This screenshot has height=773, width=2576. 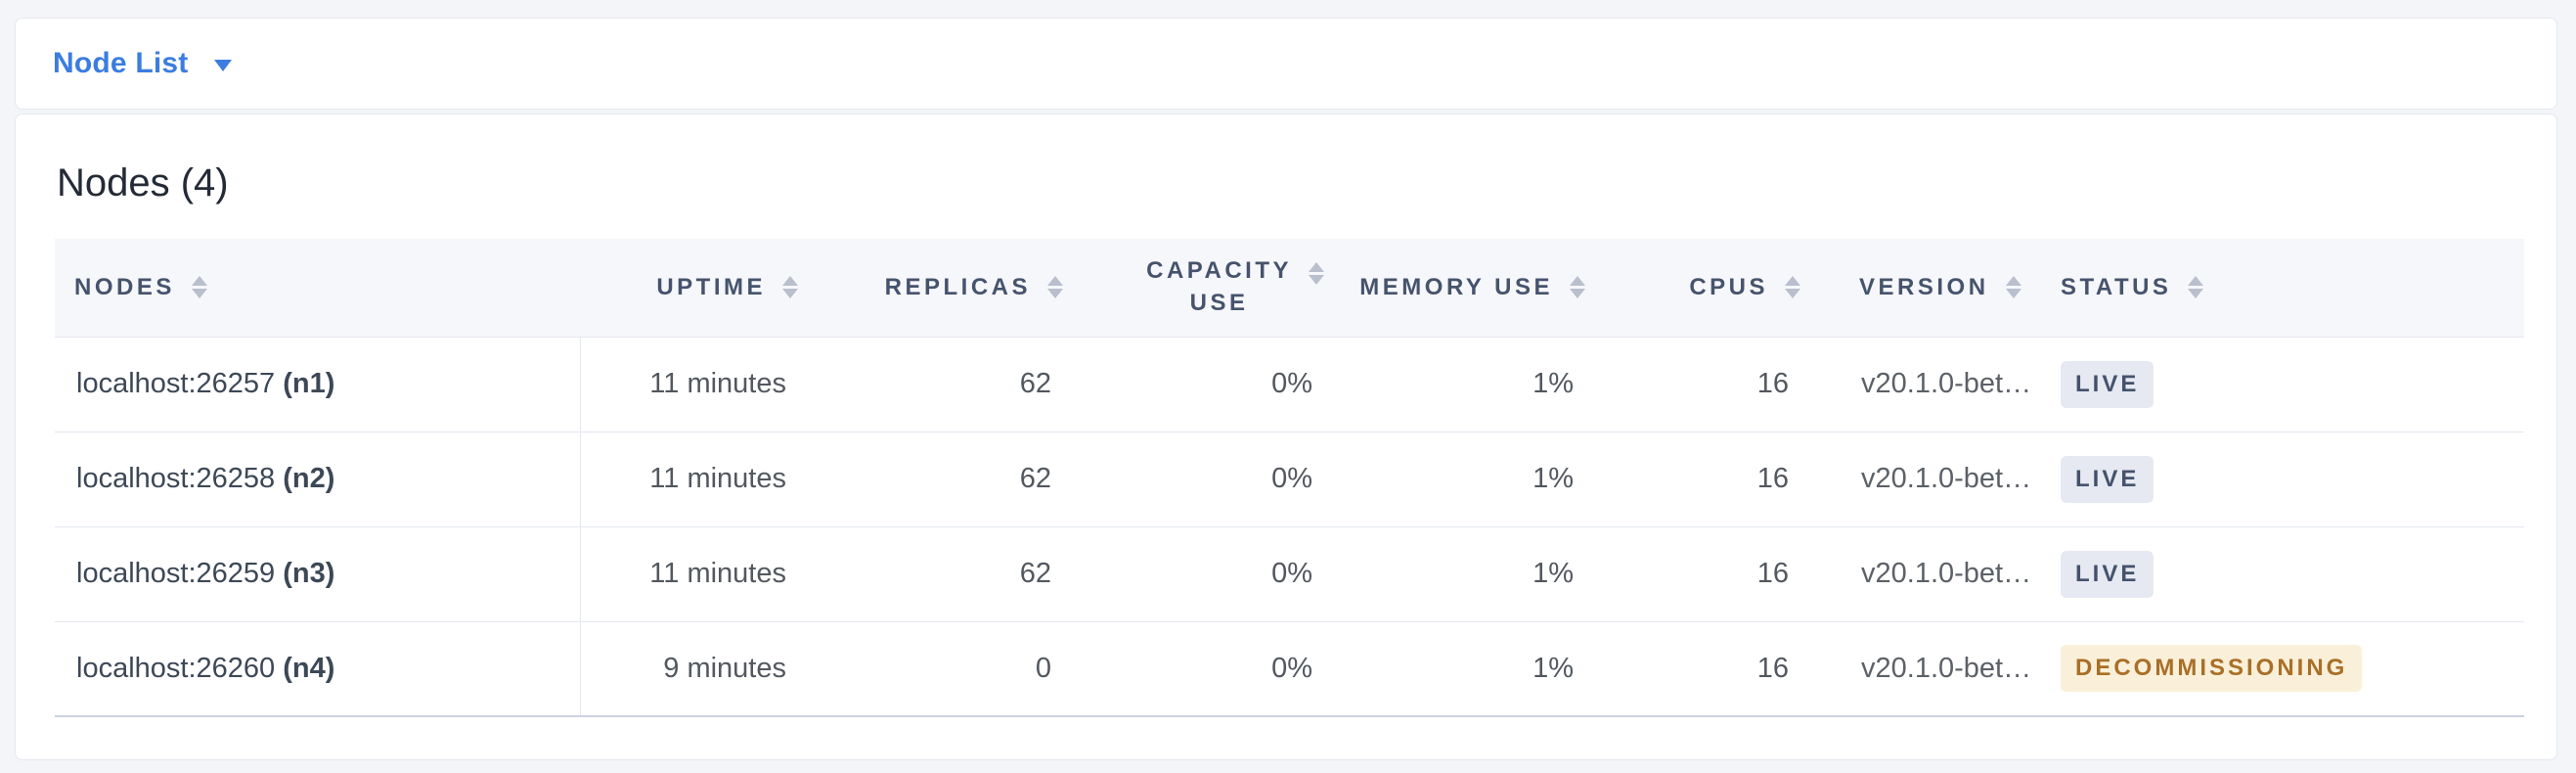 I want to click on column-label: REPLICAS, so click(x=958, y=286).